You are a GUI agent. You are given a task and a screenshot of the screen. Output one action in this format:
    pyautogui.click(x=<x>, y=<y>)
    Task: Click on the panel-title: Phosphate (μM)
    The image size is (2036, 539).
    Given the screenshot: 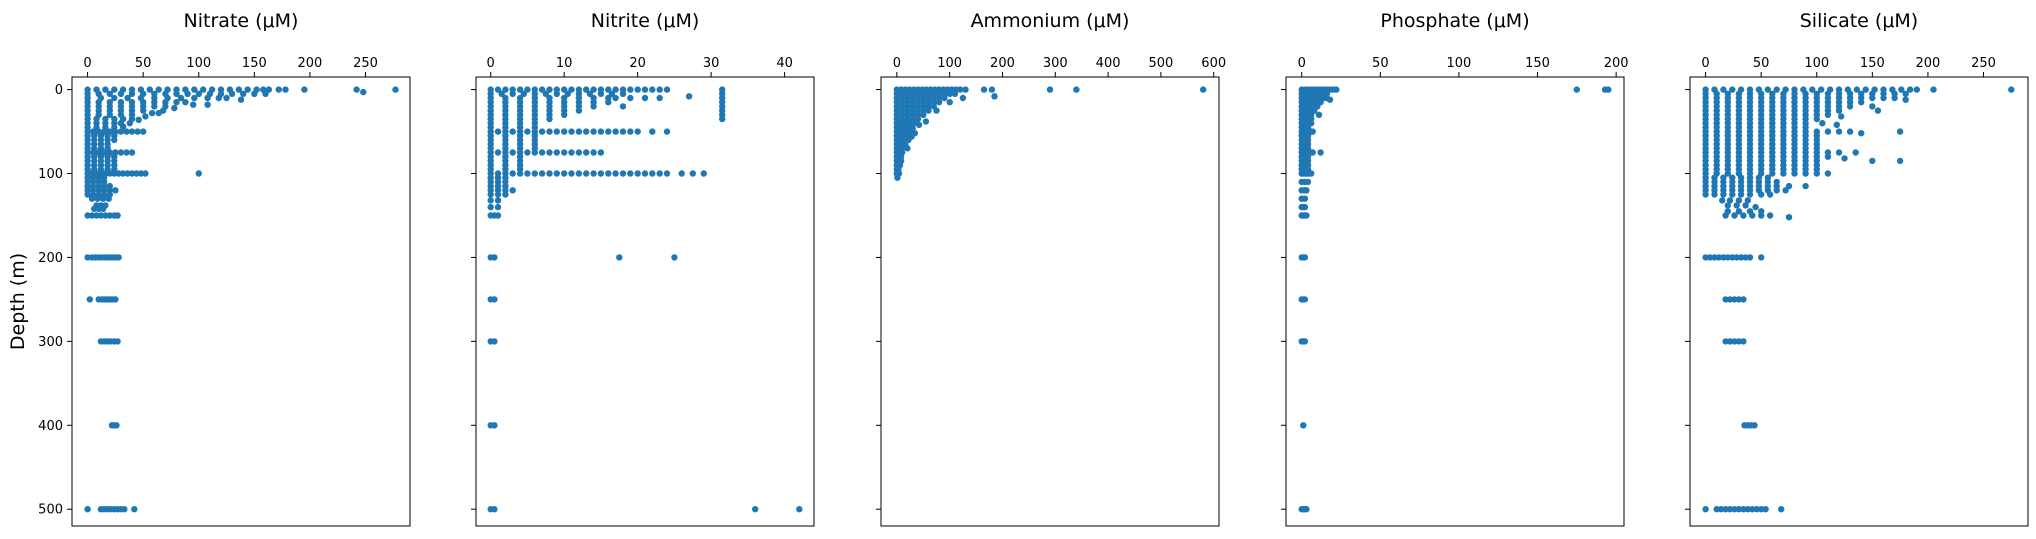 What is the action you would take?
    pyautogui.click(x=1454, y=21)
    